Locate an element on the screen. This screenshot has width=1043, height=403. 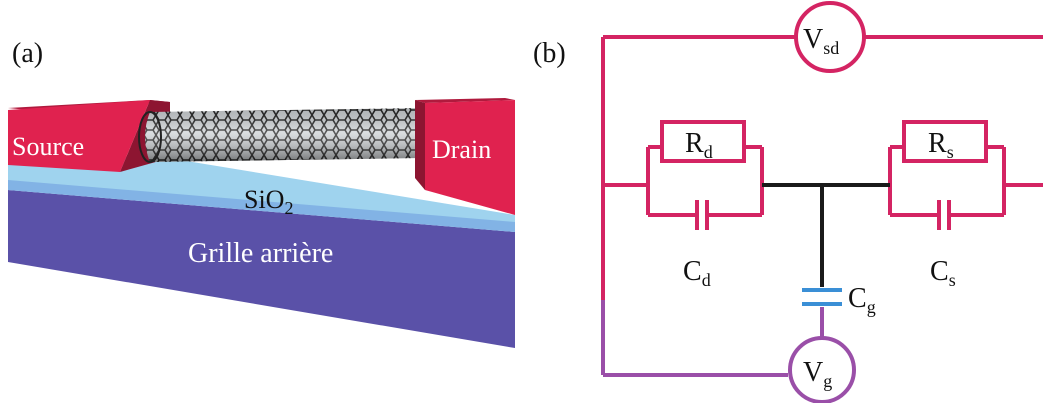
drain-contact: Drain is located at coordinates (465, 156).